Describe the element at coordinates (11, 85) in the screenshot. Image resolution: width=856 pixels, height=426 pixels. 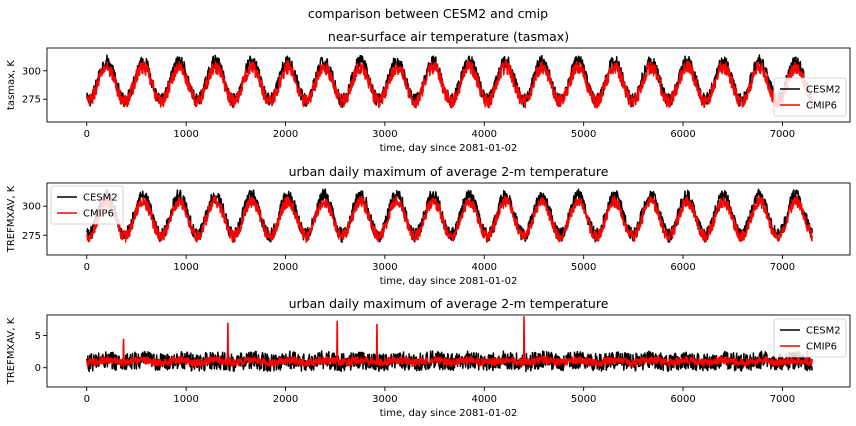
I see `y-axis-label: tasmax, K` at that location.